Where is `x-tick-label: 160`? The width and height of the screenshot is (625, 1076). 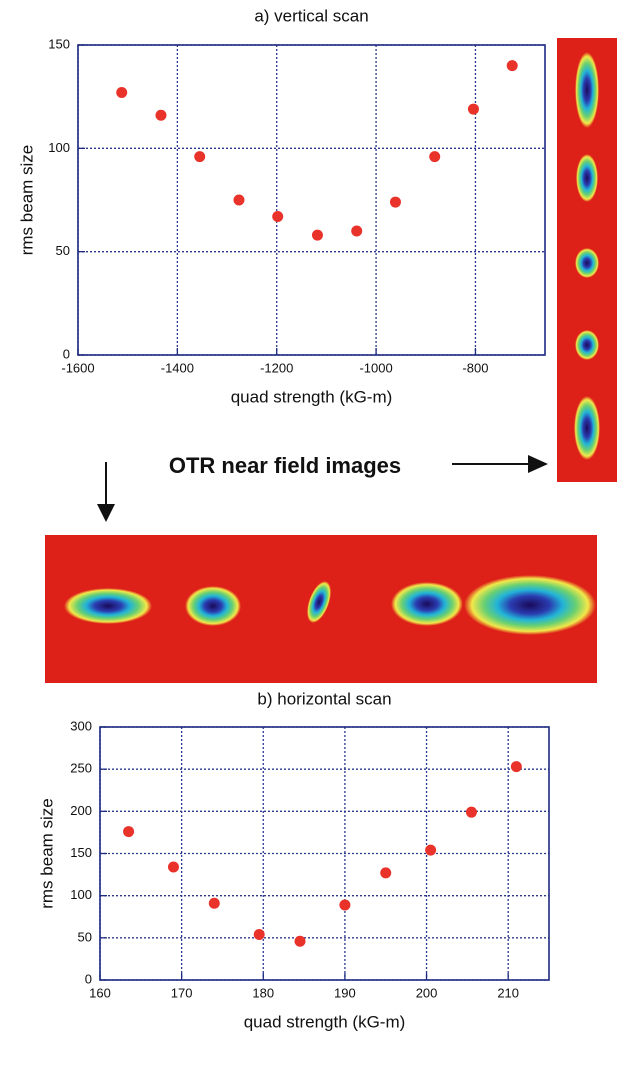 x-tick-label: 160 is located at coordinates (100, 992).